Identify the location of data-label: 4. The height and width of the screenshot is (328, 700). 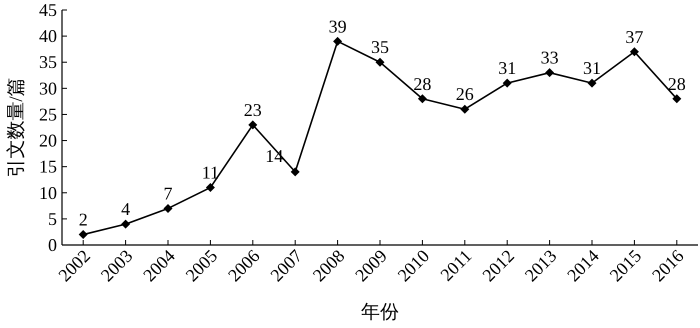
(125, 209).